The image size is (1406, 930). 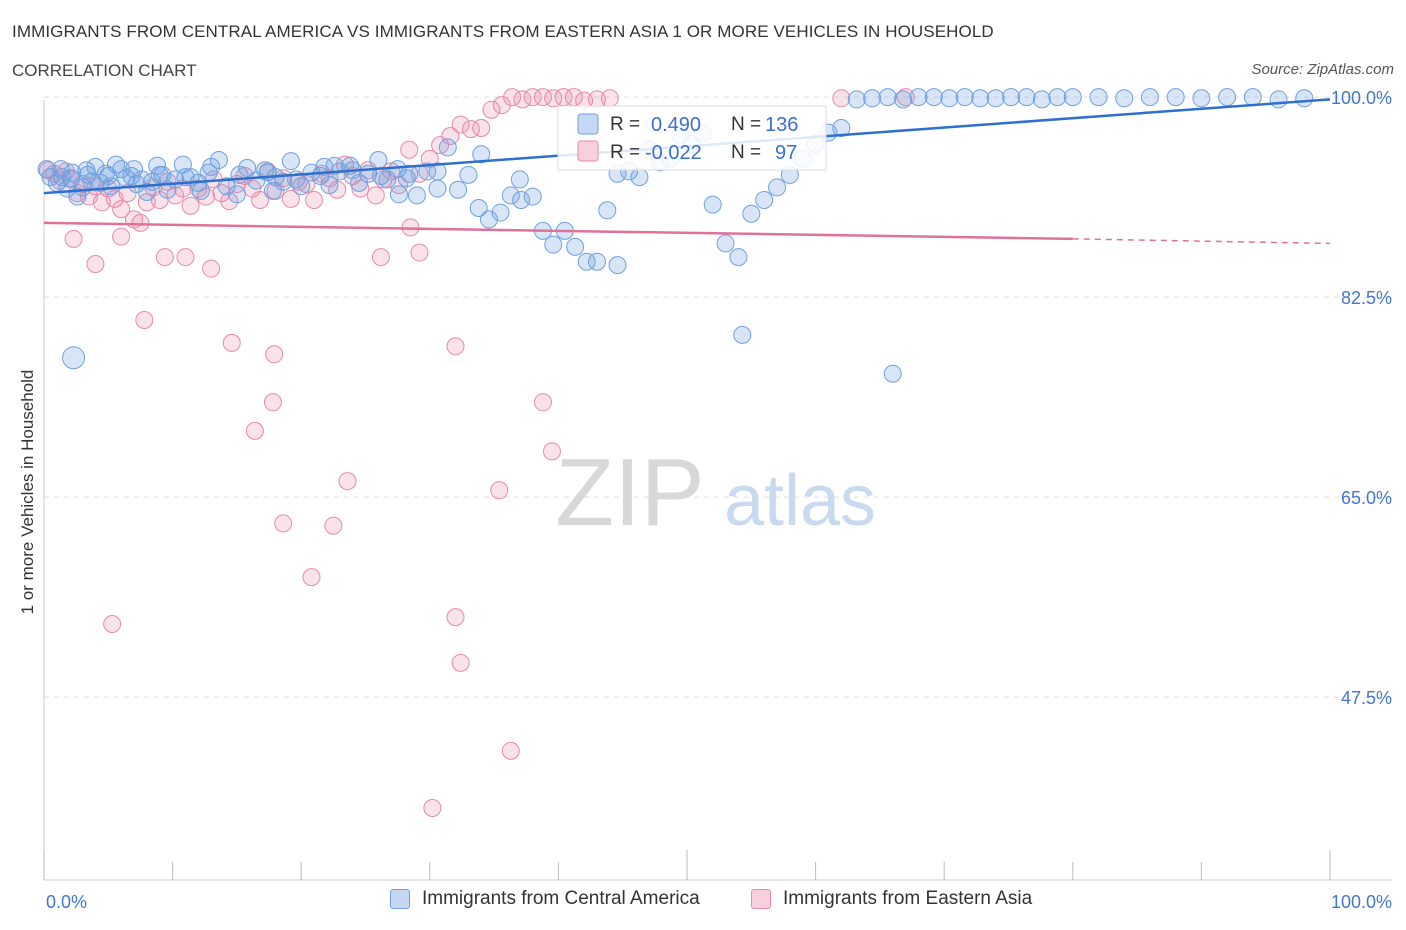 What do you see at coordinates (1201, 241) in the screenshot?
I see `trend-line-eastern-asia-extrapolated` at bounding box center [1201, 241].